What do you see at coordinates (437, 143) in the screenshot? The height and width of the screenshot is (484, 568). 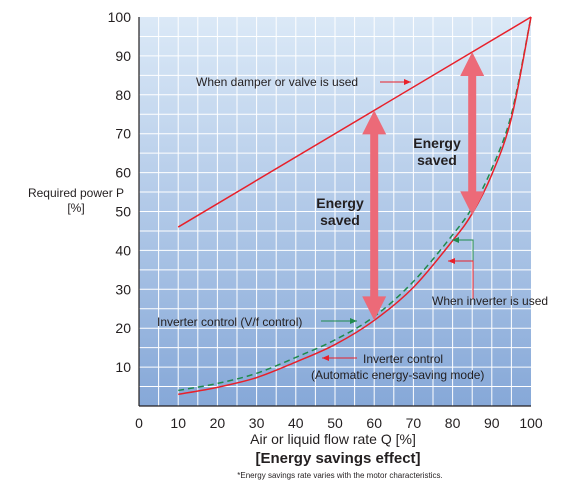 I see `energy-saved-right-line1: Energy` at bounding box center [437, 143].